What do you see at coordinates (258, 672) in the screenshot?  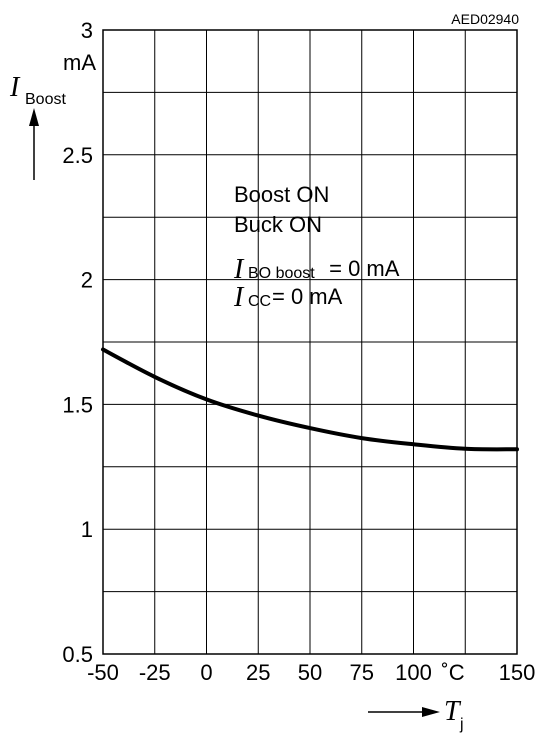 I see `x-tick-label: 25` at bounding box center [258, 672].